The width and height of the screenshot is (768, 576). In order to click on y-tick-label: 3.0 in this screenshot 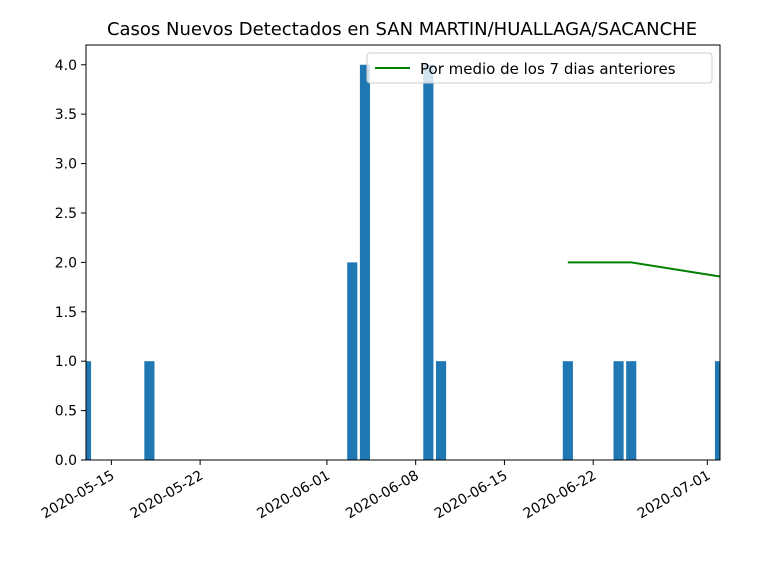, I will do `click(66, 165)`.